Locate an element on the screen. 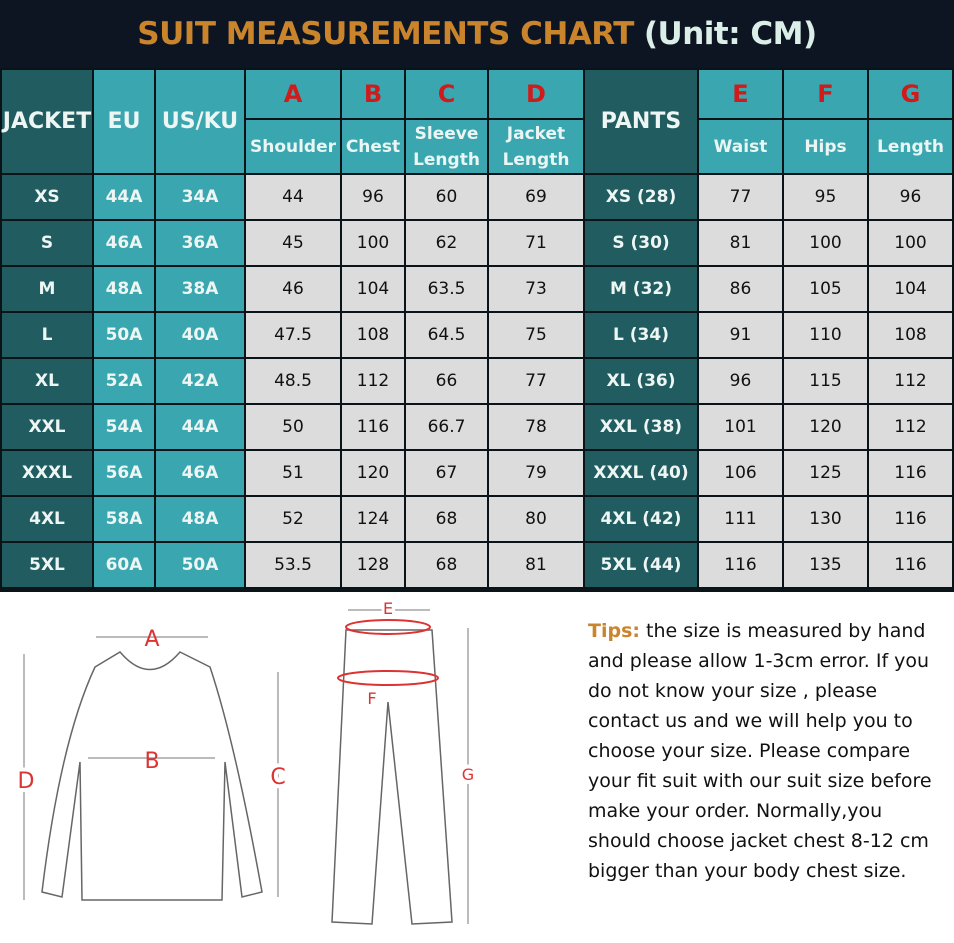 The image size is (954, 943). label-d: D is located at coordinates (26, 781).